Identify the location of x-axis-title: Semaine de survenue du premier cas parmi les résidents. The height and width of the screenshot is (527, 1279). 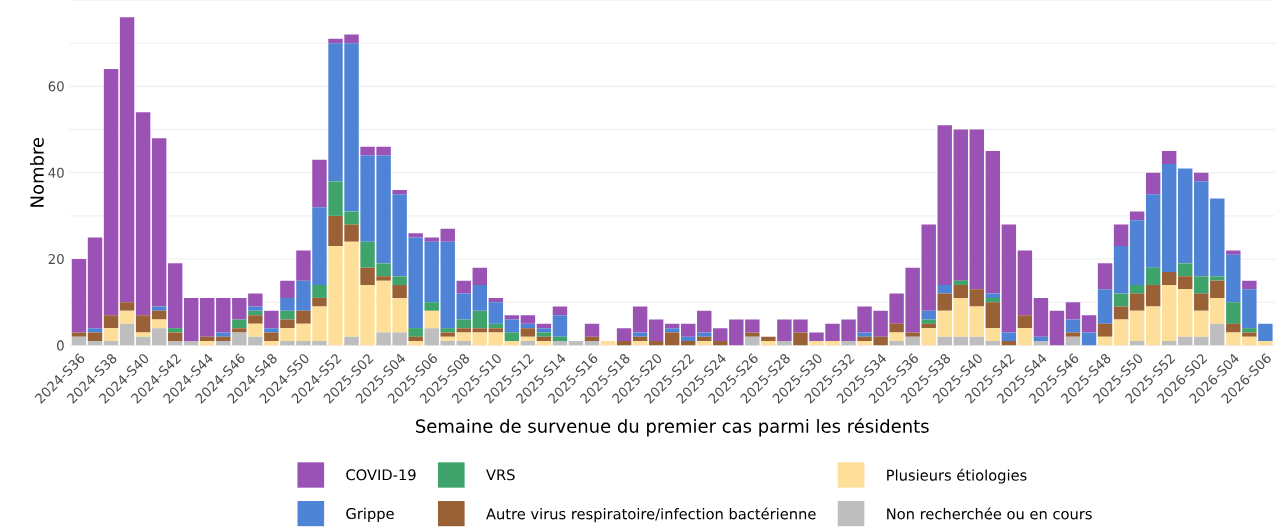
(672, 427).